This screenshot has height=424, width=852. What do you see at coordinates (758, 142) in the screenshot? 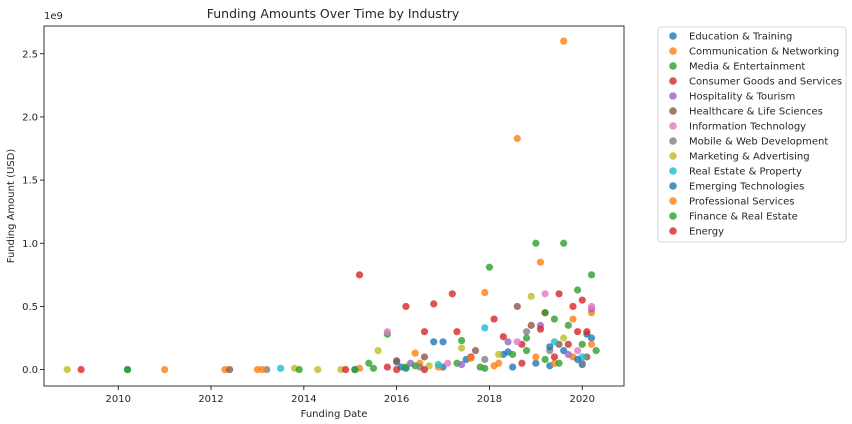
I see `legend-label: Mobile & Web Development` at bounding box center [758, 142].